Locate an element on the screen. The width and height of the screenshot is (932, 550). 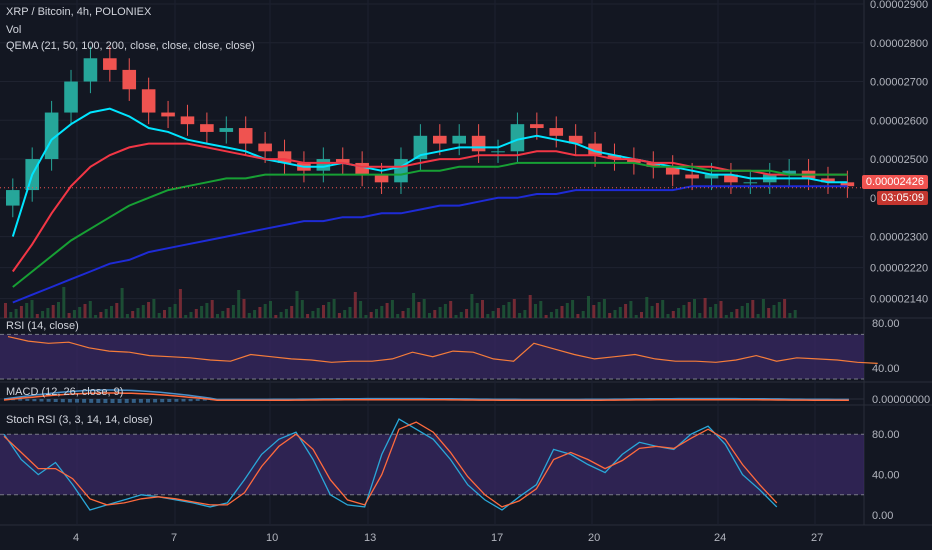
countdown-tag: 03:05:09 is located at coordinates (902, 198).